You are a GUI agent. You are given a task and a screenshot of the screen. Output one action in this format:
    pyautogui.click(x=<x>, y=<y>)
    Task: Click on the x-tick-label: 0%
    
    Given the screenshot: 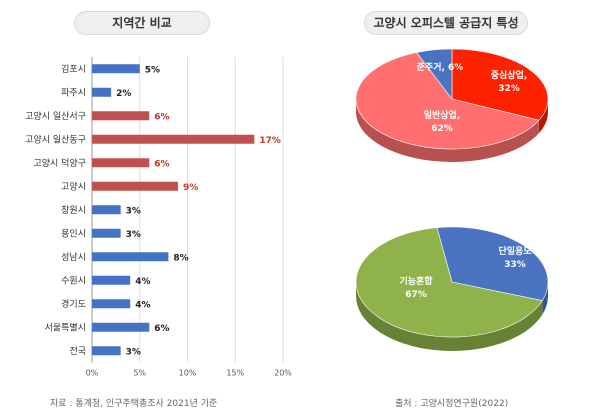 What is the action you would take?
    pyautogui.click(x=92, y=373)
    